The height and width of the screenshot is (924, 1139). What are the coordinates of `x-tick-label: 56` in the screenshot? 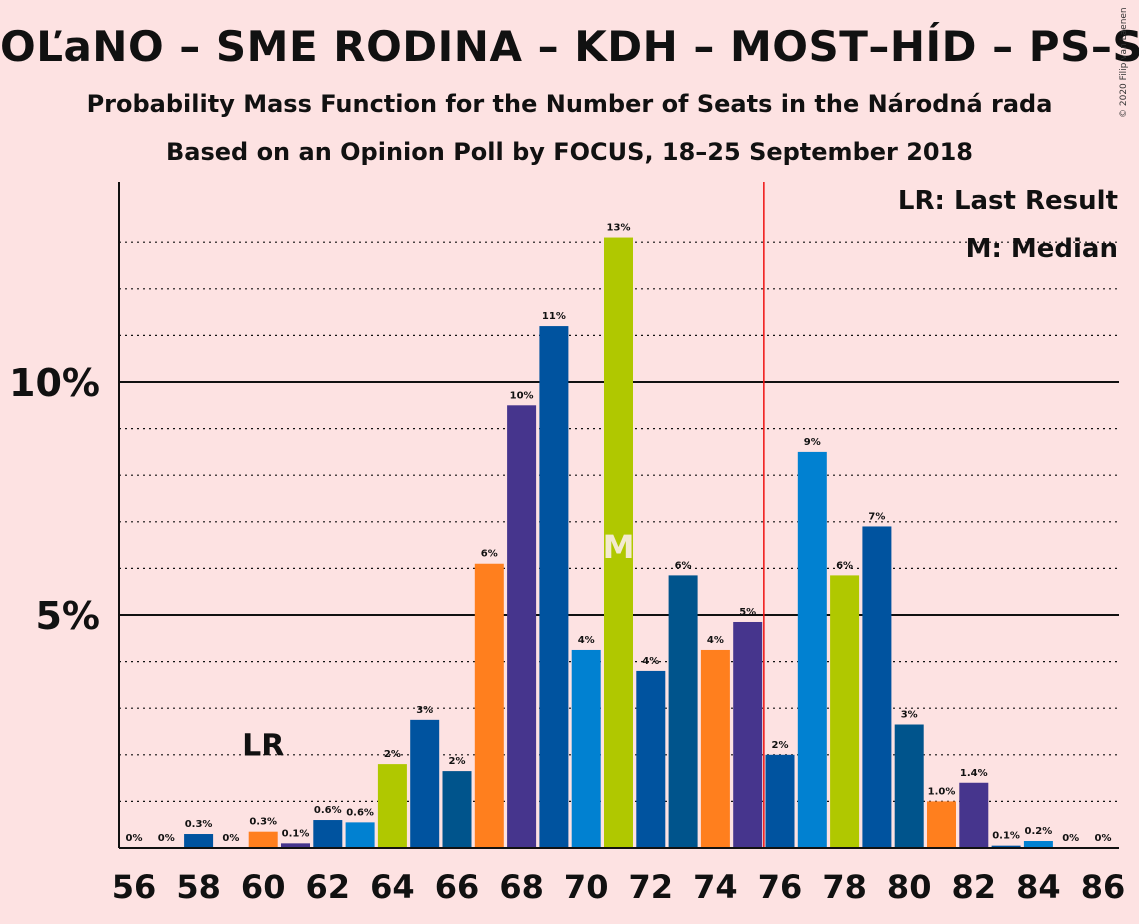 It's located at (134, 887).